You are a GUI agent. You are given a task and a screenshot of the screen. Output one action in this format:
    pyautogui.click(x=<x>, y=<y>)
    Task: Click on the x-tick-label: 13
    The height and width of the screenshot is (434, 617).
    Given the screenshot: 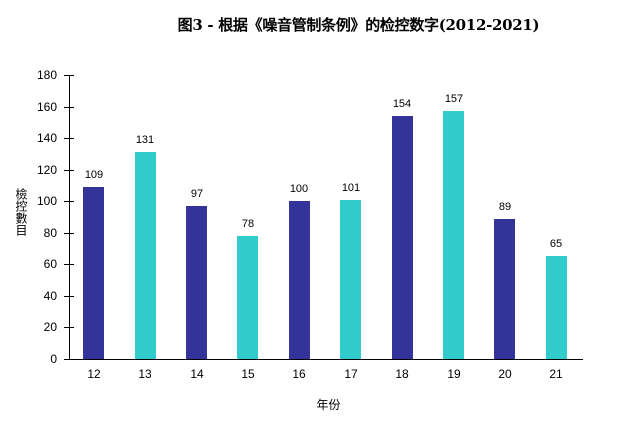 What is the action you would take?
    pyautogui.click(x=145, y=374)
    